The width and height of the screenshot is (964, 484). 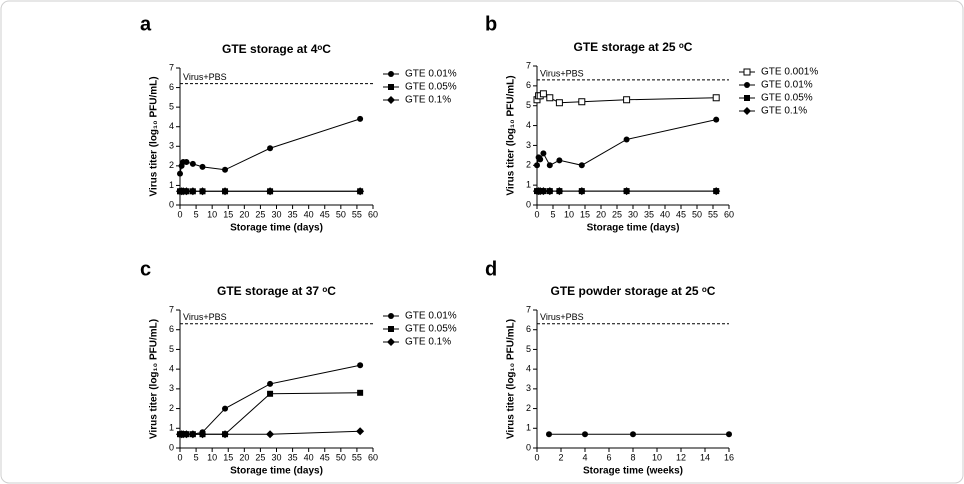 I want to click on x-tick-label: 6, so click(x=608, y=457).